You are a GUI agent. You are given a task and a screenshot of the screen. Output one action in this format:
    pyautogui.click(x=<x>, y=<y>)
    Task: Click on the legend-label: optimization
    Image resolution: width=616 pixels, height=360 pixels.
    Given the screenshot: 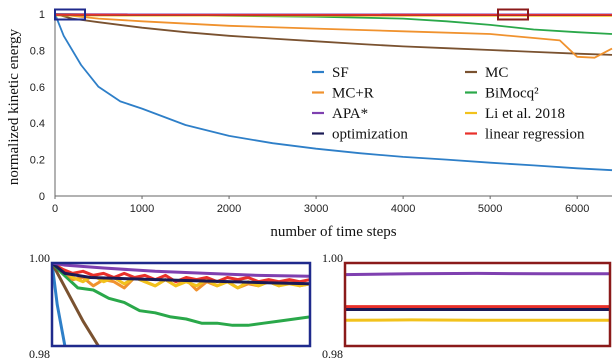 What is the action you would take?
    pyautogui.click(x=370, y=135)
    